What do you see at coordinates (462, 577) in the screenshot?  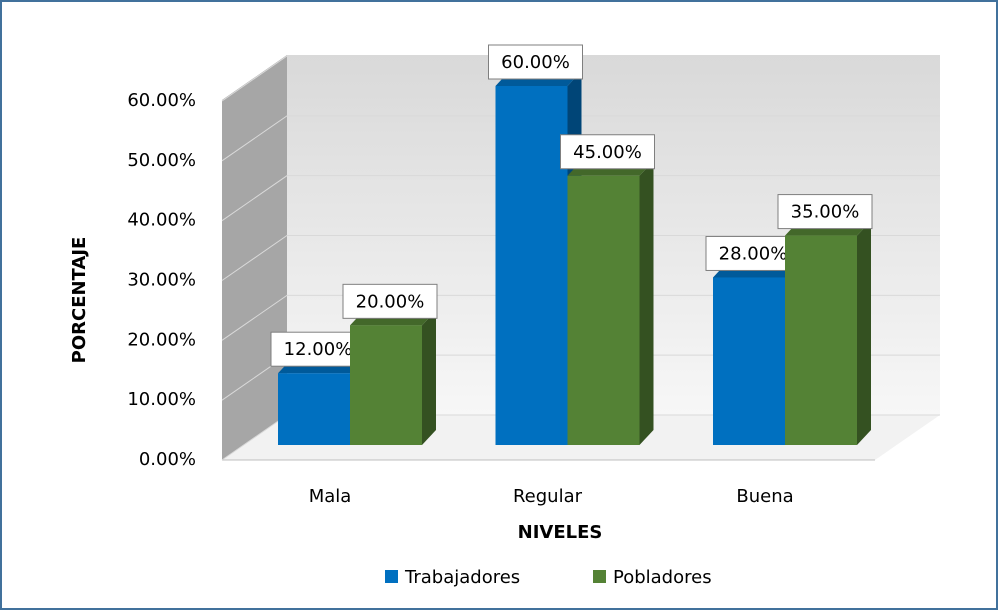 I see `legend-label: Trabajadores` at bounding box center [462, 577].